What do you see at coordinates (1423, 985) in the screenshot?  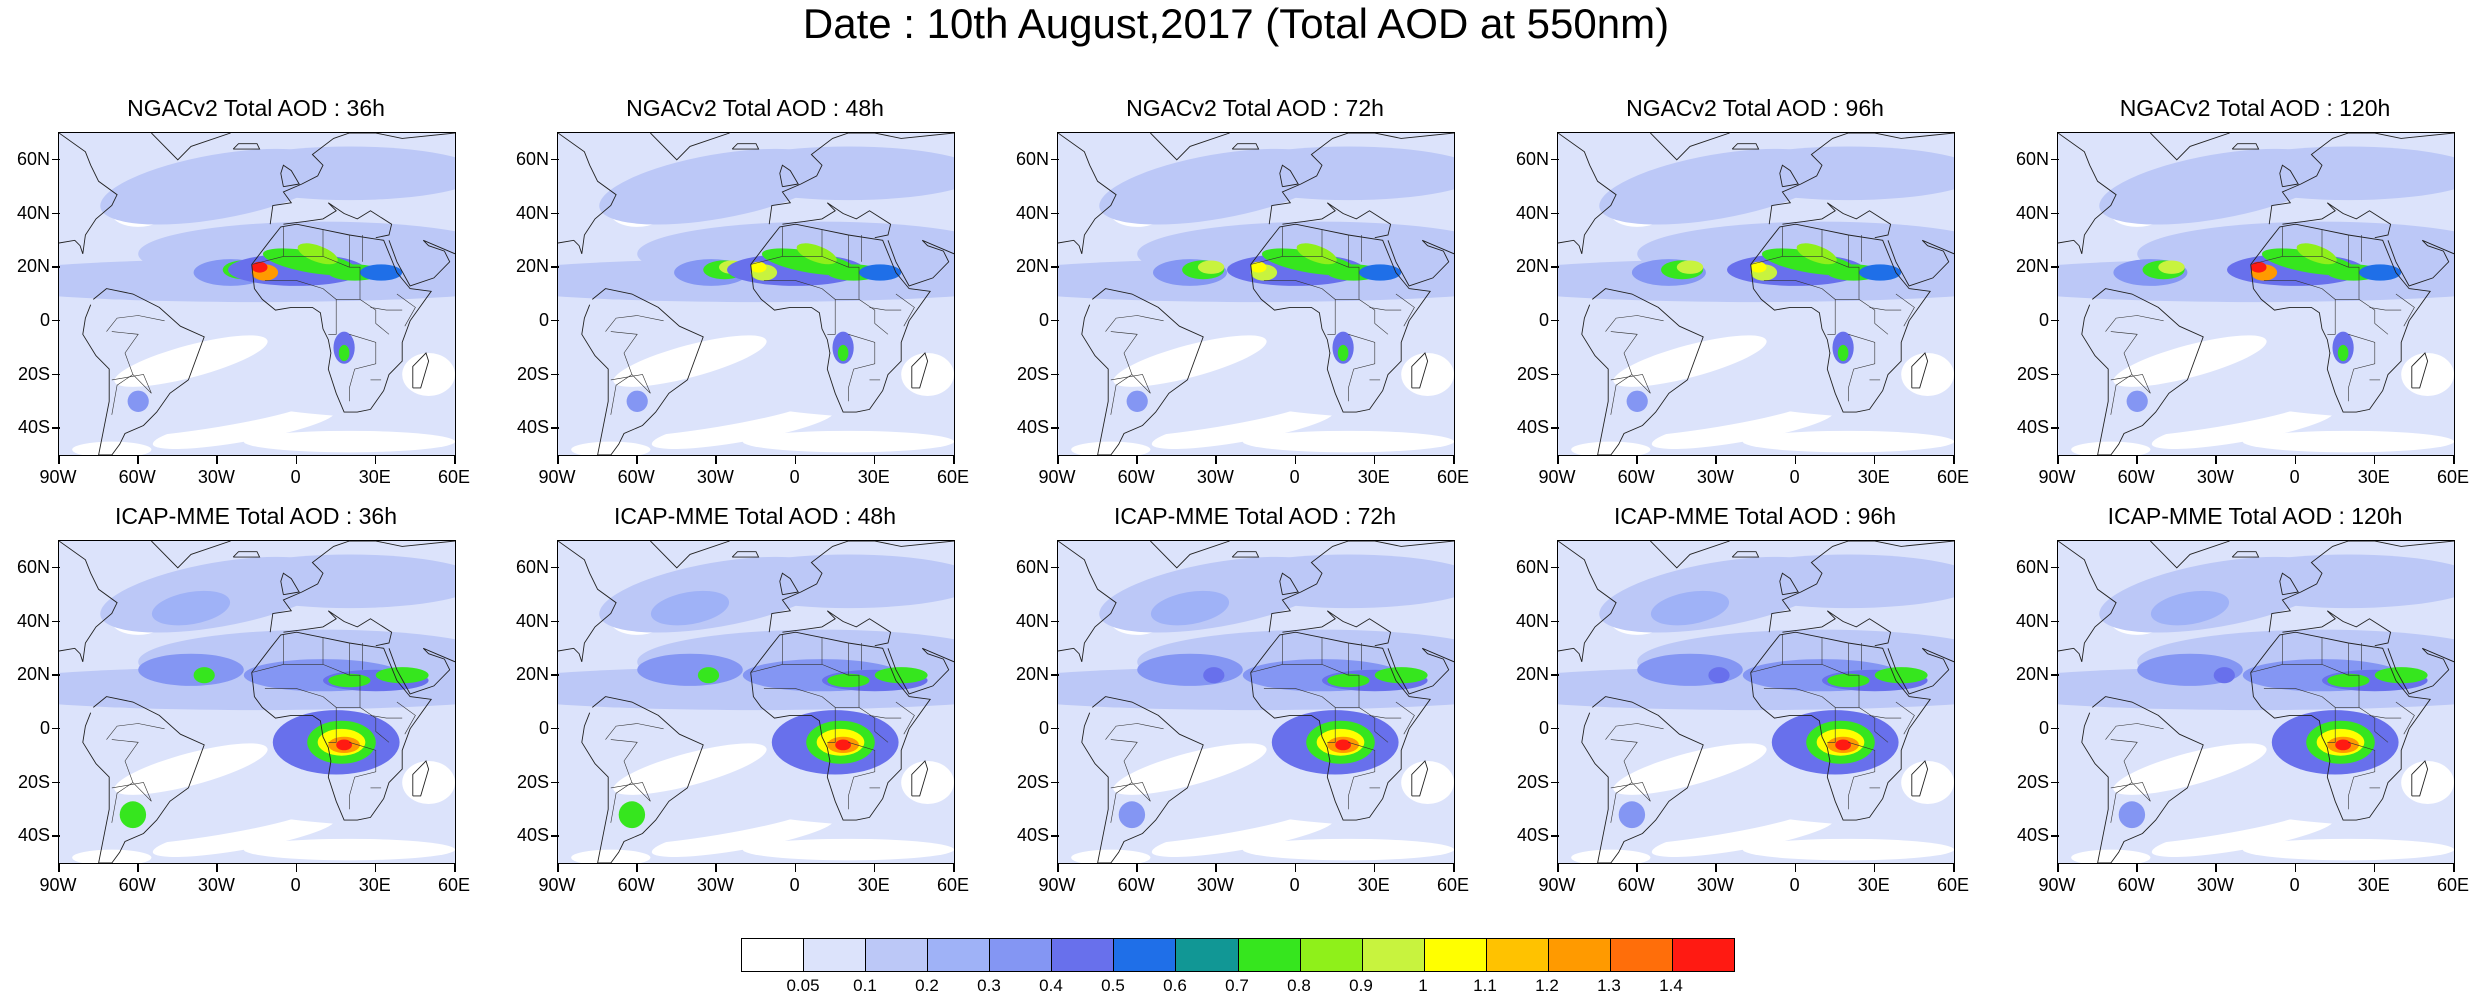 I see `colorbar-label: 1` at bounding box center [1423, 985].